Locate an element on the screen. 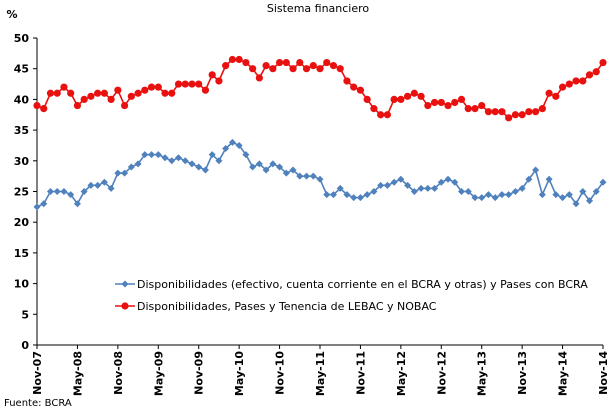 Image resolution: width=609 pixels, height=416 pixels. legend-marker is located at coordinates (125, 284).